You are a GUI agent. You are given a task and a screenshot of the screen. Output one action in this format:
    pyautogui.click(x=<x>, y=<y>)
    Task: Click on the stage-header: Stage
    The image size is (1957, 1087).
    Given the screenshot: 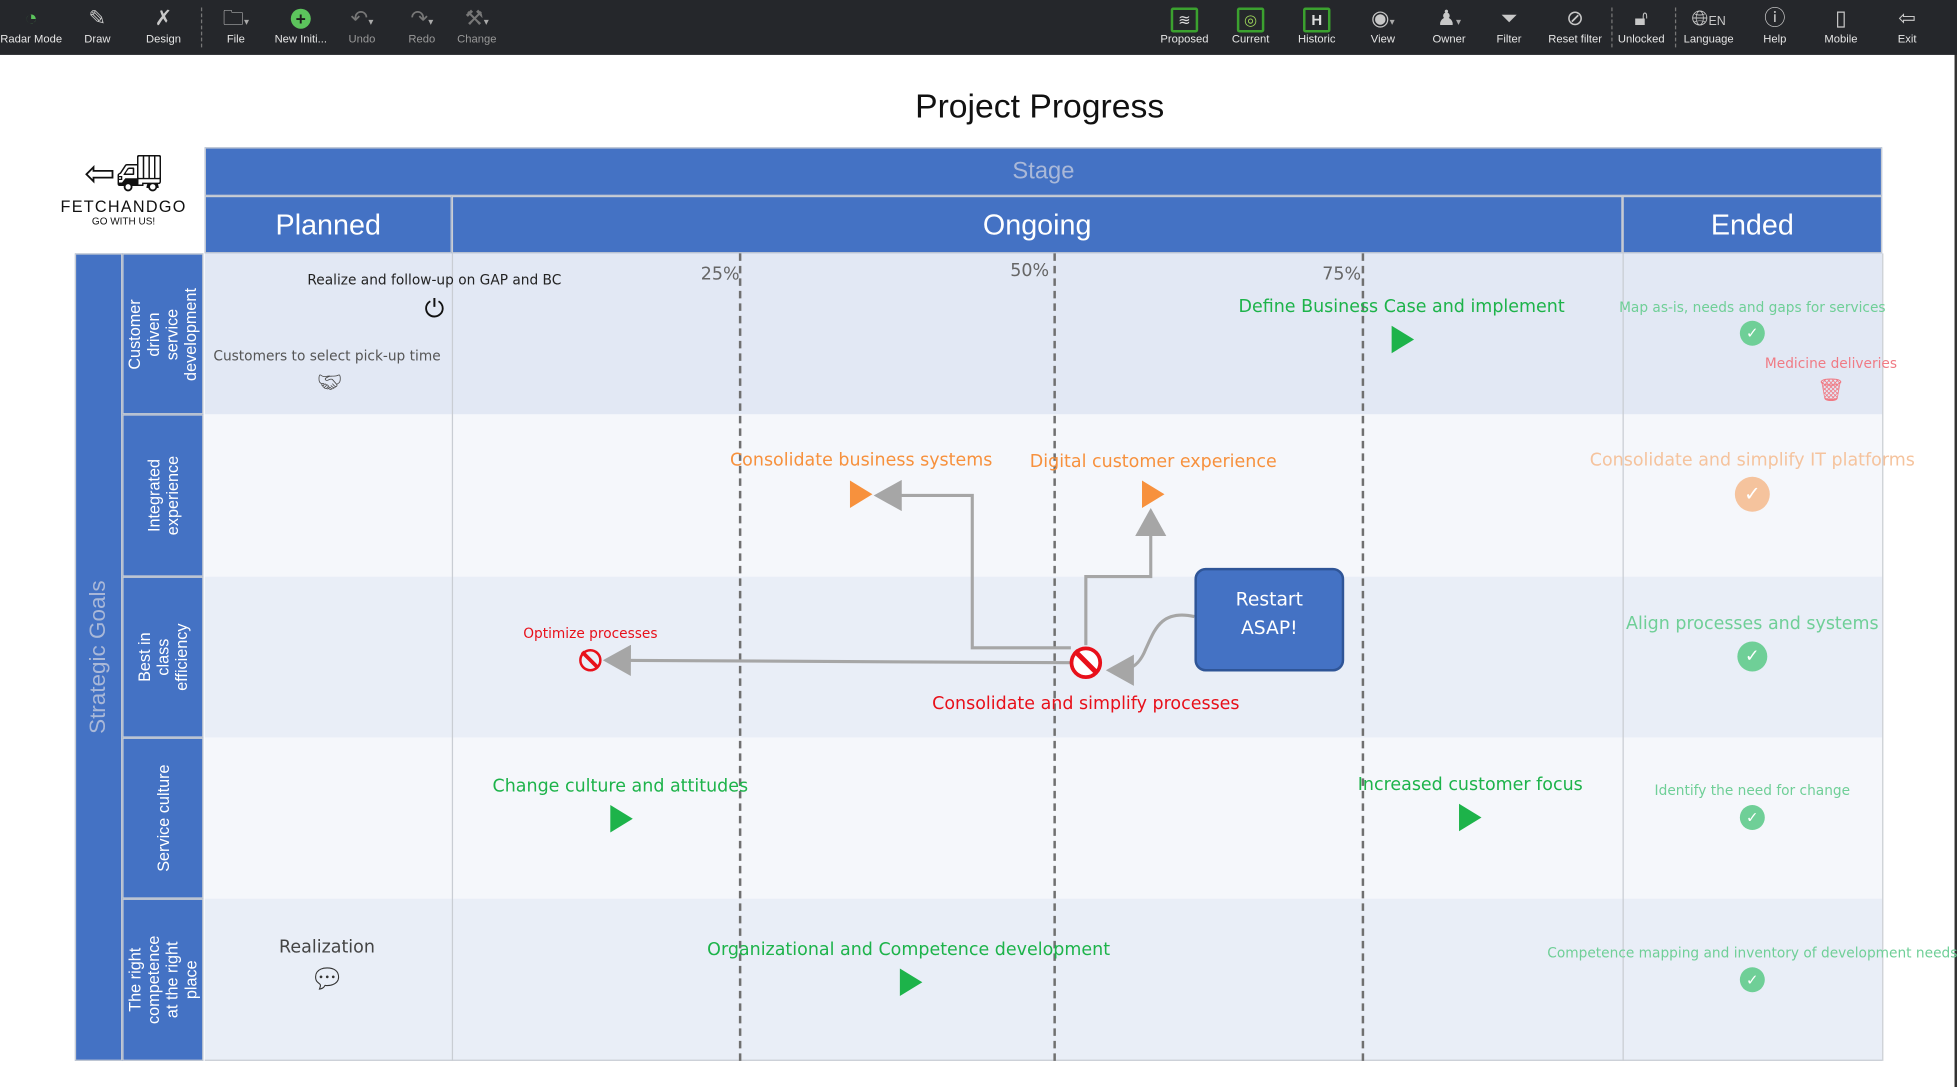 What is the action you would take?
    pyautogui.click(x=1043, y=171)
    